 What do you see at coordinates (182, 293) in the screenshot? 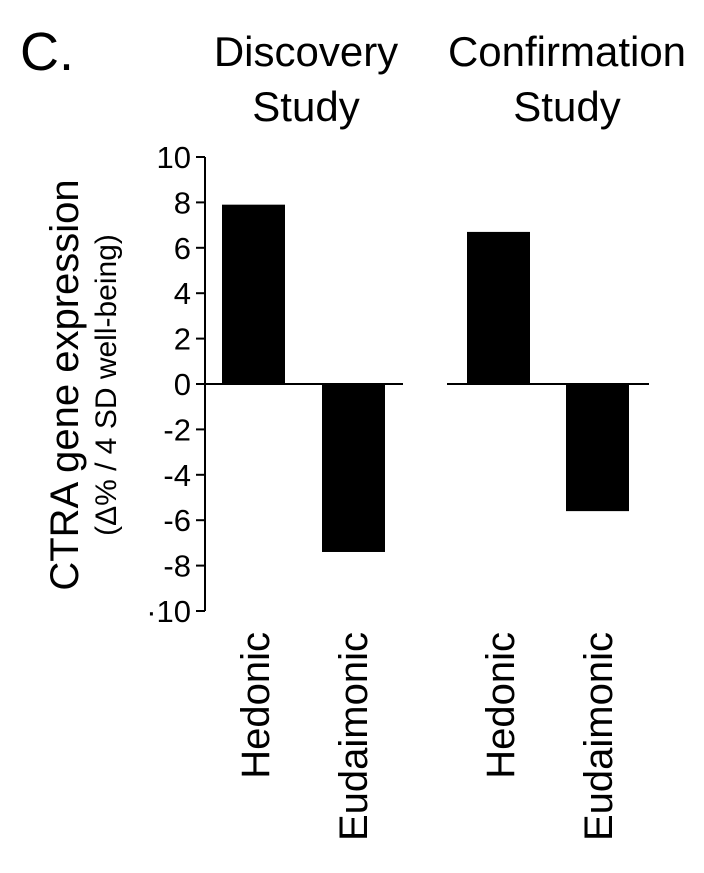
I see `y-tick-label: 4` at bounding box center [182, 293].